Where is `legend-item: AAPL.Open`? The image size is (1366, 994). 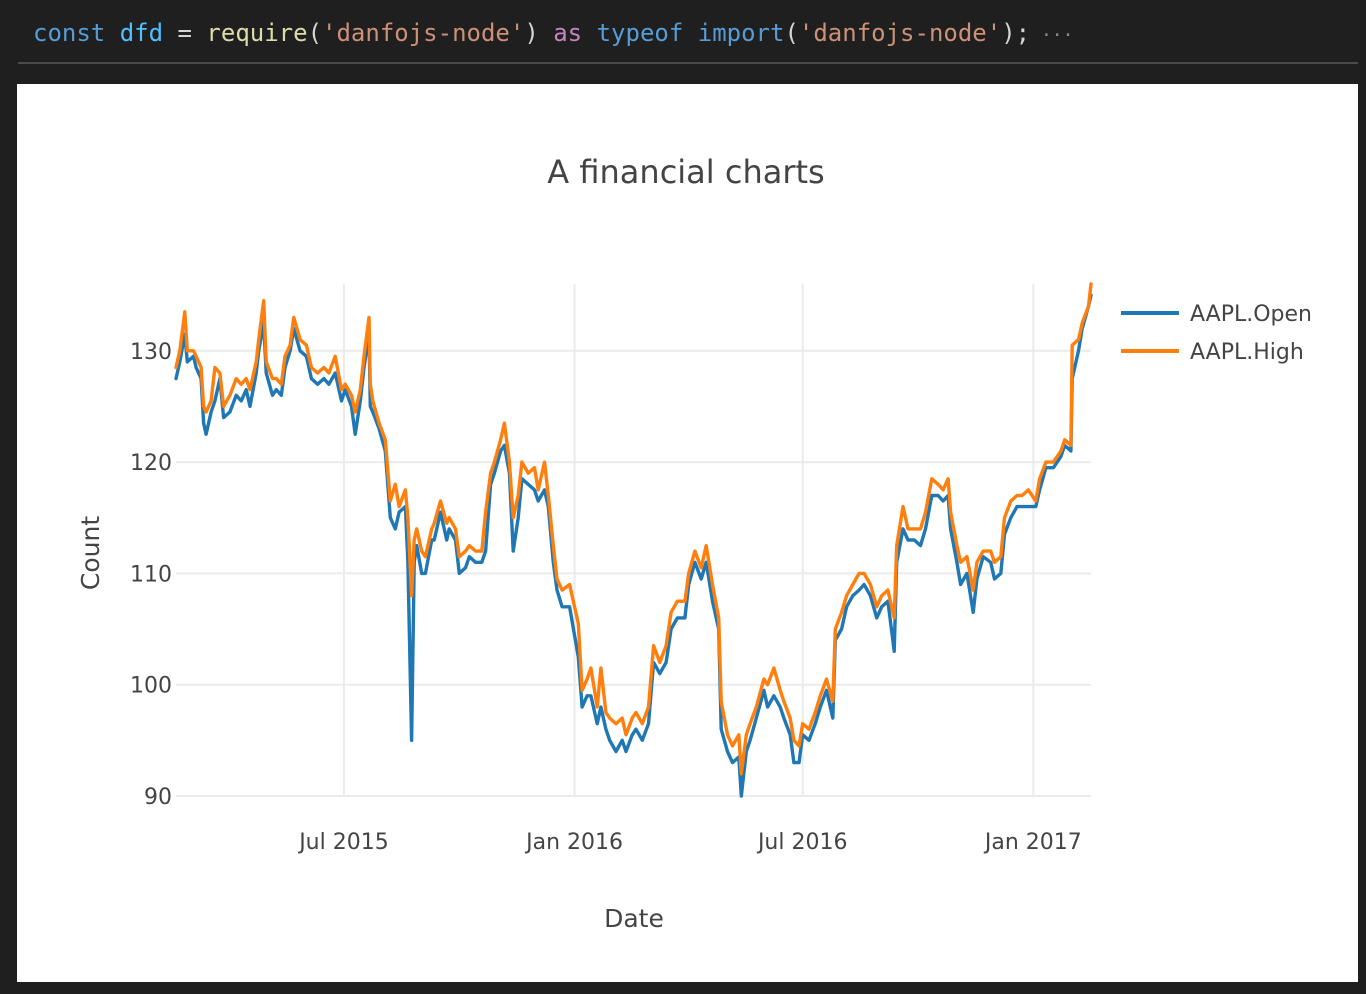 legend-item: AAPL.Open is located at coordinates (1216, 314).